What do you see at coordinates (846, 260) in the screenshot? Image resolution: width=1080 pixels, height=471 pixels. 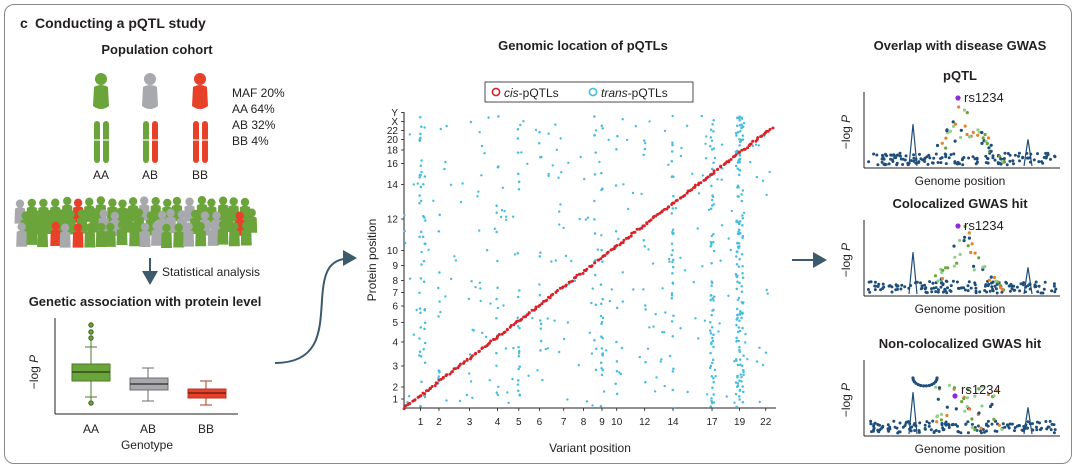 I see `gwas-y-axis-label: −log P` at bounding box center [846, 260].